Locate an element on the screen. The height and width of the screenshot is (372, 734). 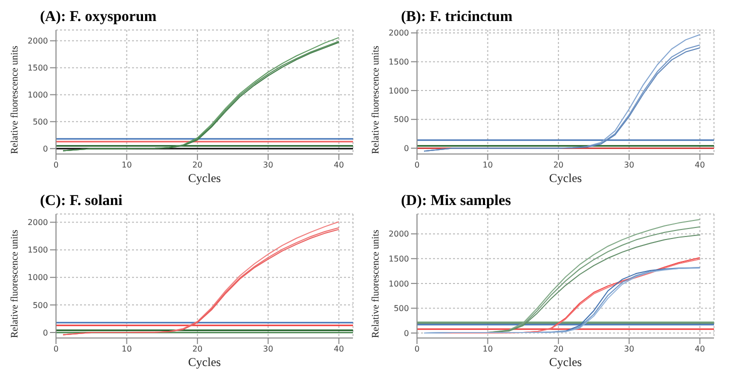
chart-title: (D): Mix samples is located at coordinates (456, 201).